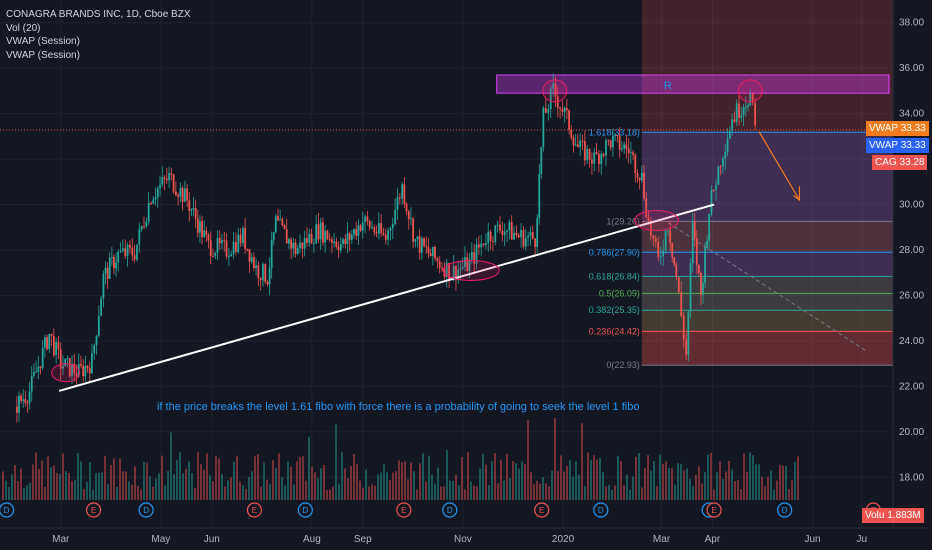 The height and width of the screenshot is (550, 932). I want to click on legend-volume: Vol (20), so click(23, 28).